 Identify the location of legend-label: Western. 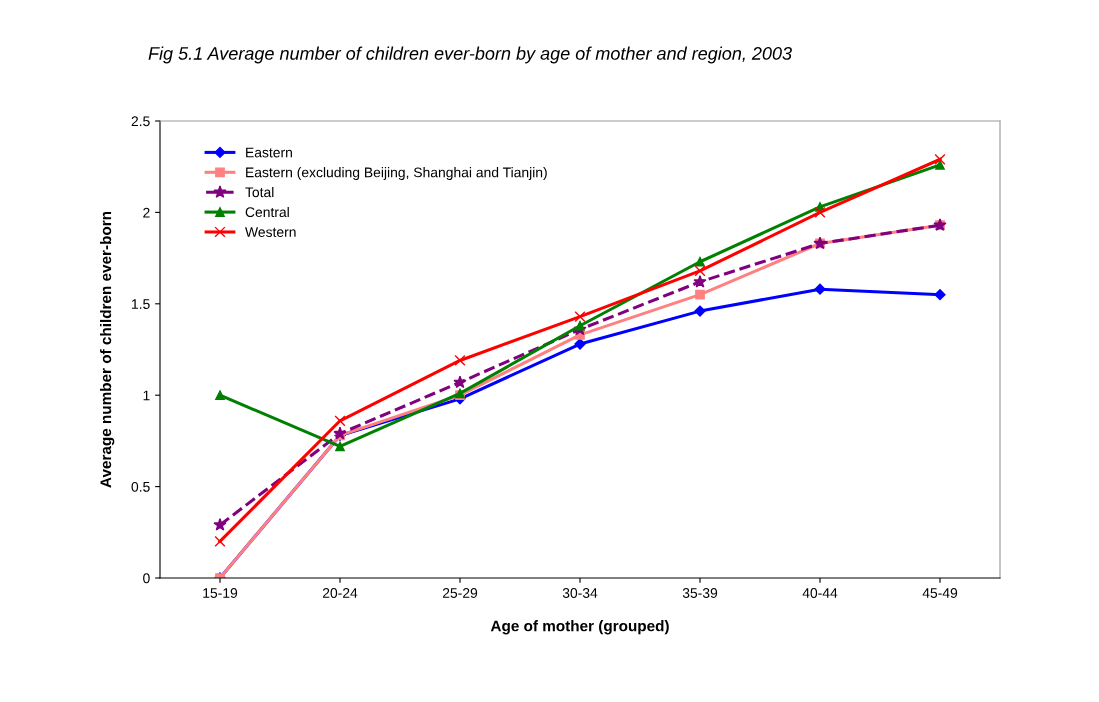
(270, 232).